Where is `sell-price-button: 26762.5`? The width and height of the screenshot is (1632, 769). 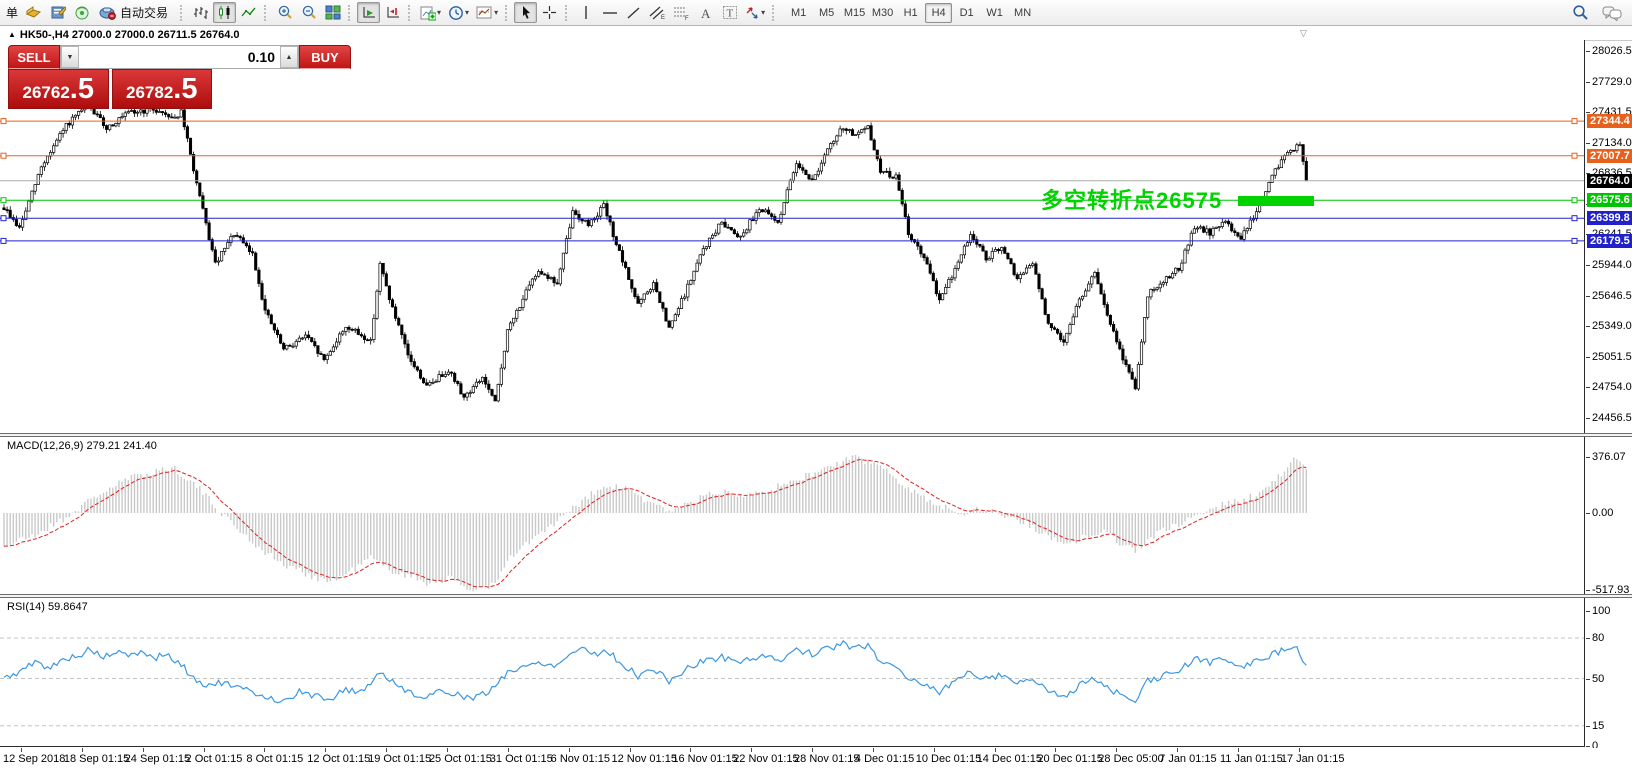
sell-price-button: 26762.5 is located at coordinates (58, 89).